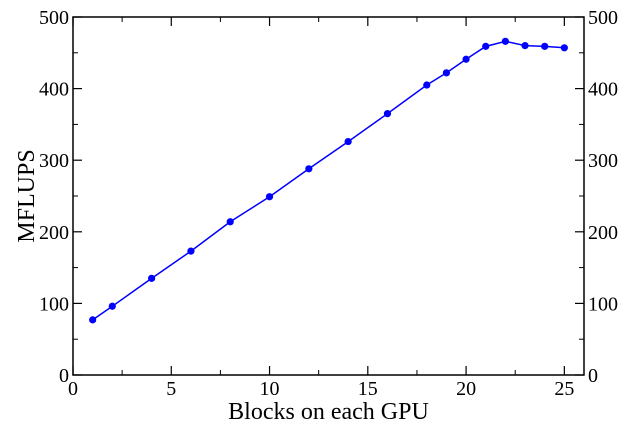 The image size is (626, 426). I want to click on y-tick-label-left: 300, so click(54, 161).